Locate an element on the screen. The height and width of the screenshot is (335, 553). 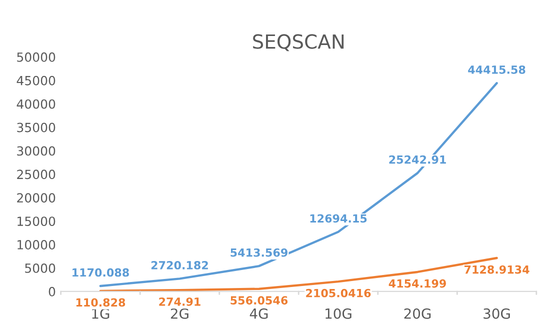
data-label: 4154.199 is located at coordinates (417, 283).